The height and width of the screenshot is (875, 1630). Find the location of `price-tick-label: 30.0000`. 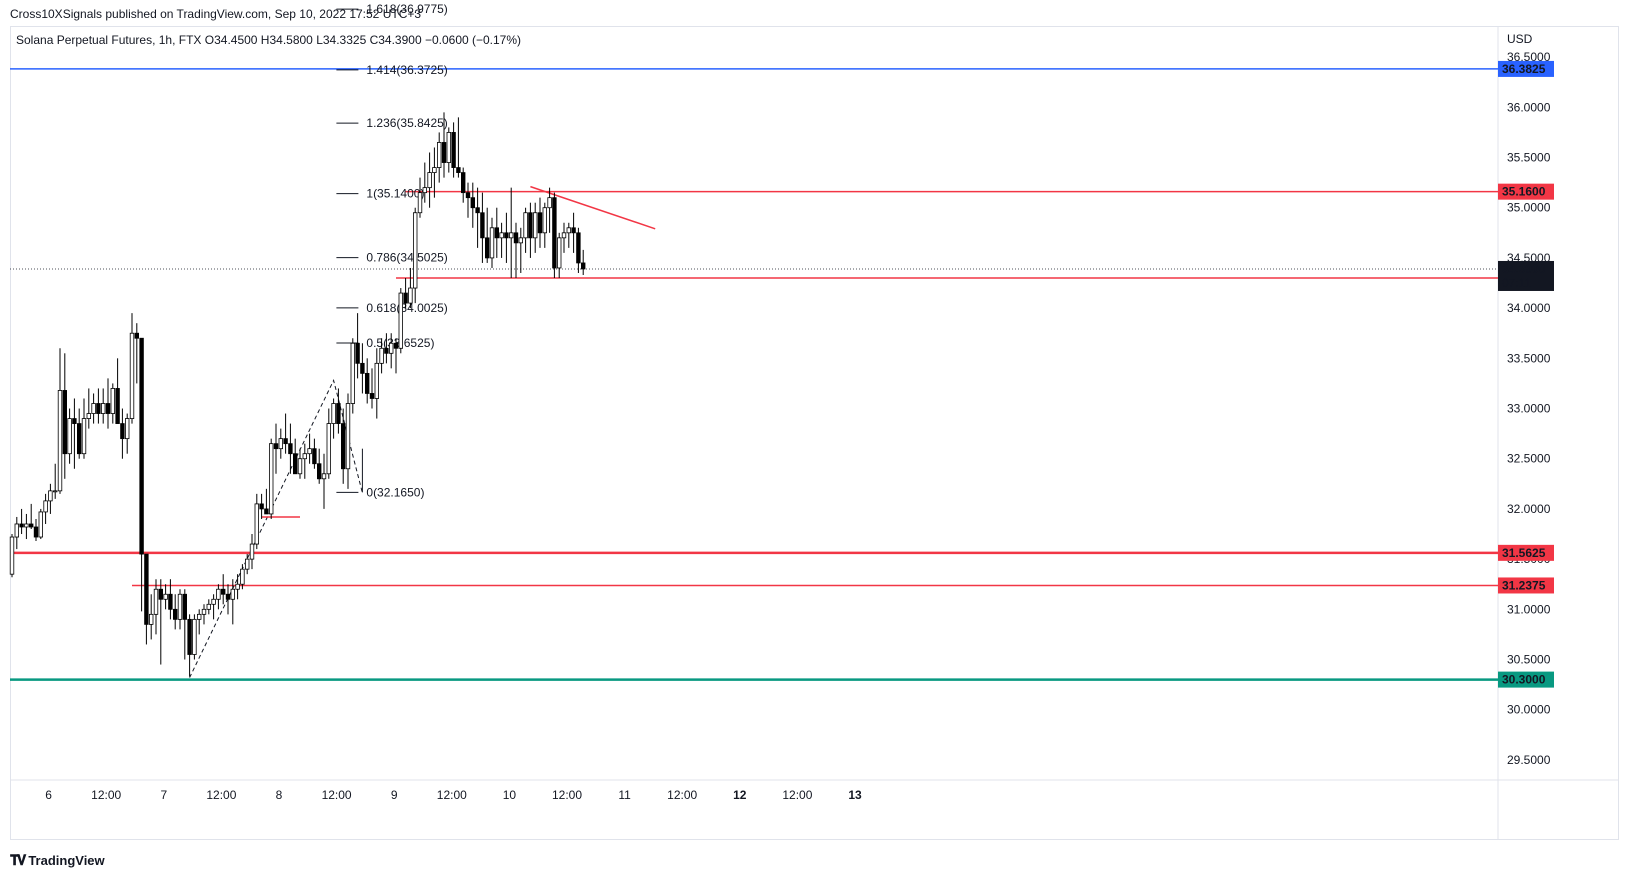

price-tick-label: 30.0000 is located at coordinates (1529, 710).